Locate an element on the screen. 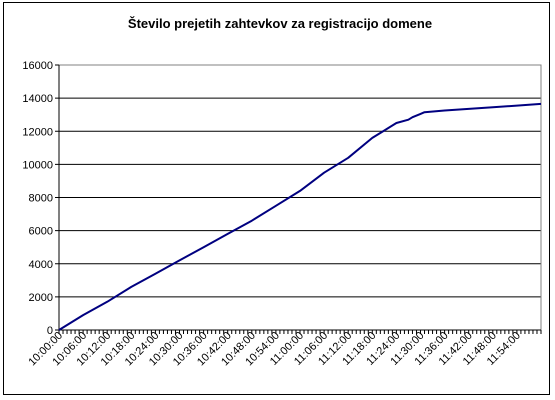 This screenshot has width=555, height=400. y-tick-label: 8000 is located at coordinates (41, 199).